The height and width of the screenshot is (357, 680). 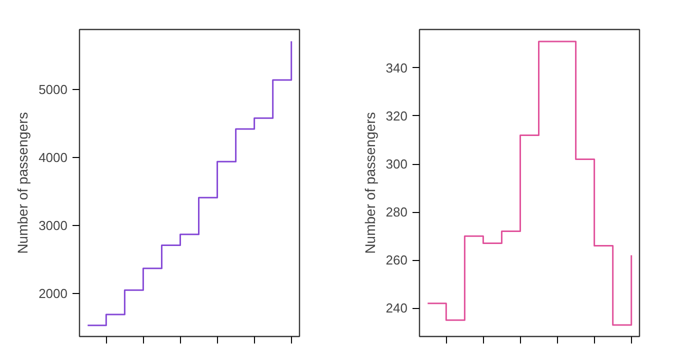 I want to click on y-tick-label: 280, so click(x=397, y=212).